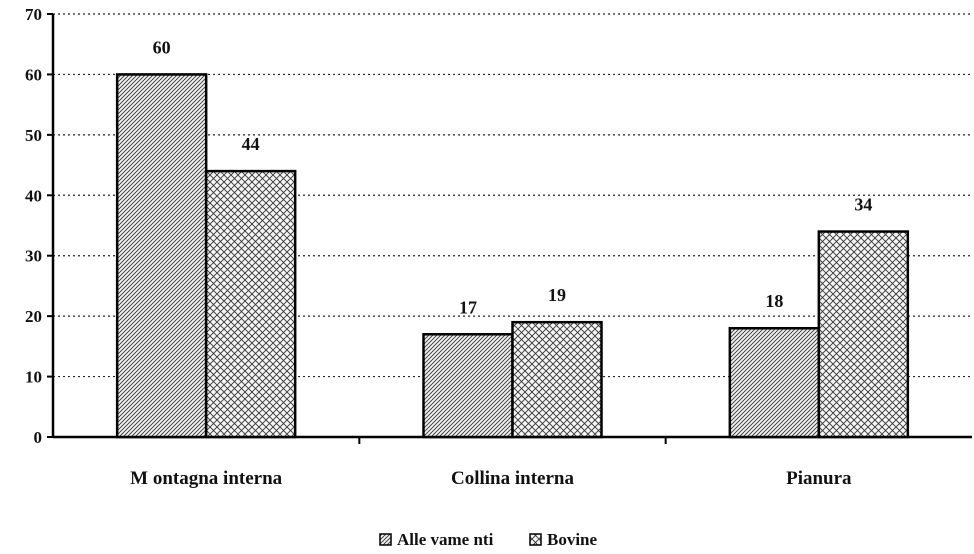 The height and width of the screenshot is (554, 974). Describe the element at coordinates (535, 539) in the screenshot. I see `legend-bovine-swatch` at that location.